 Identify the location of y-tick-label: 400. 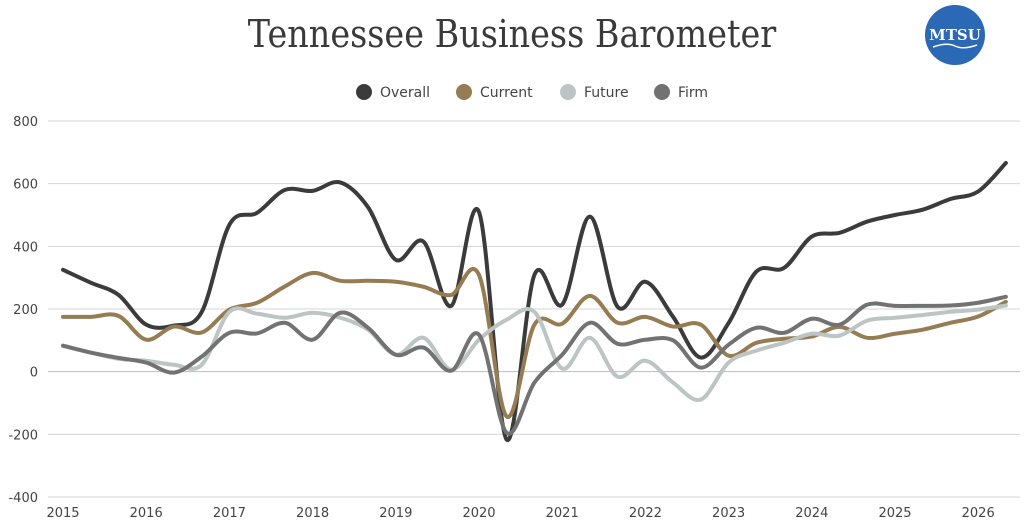
(25, 247).